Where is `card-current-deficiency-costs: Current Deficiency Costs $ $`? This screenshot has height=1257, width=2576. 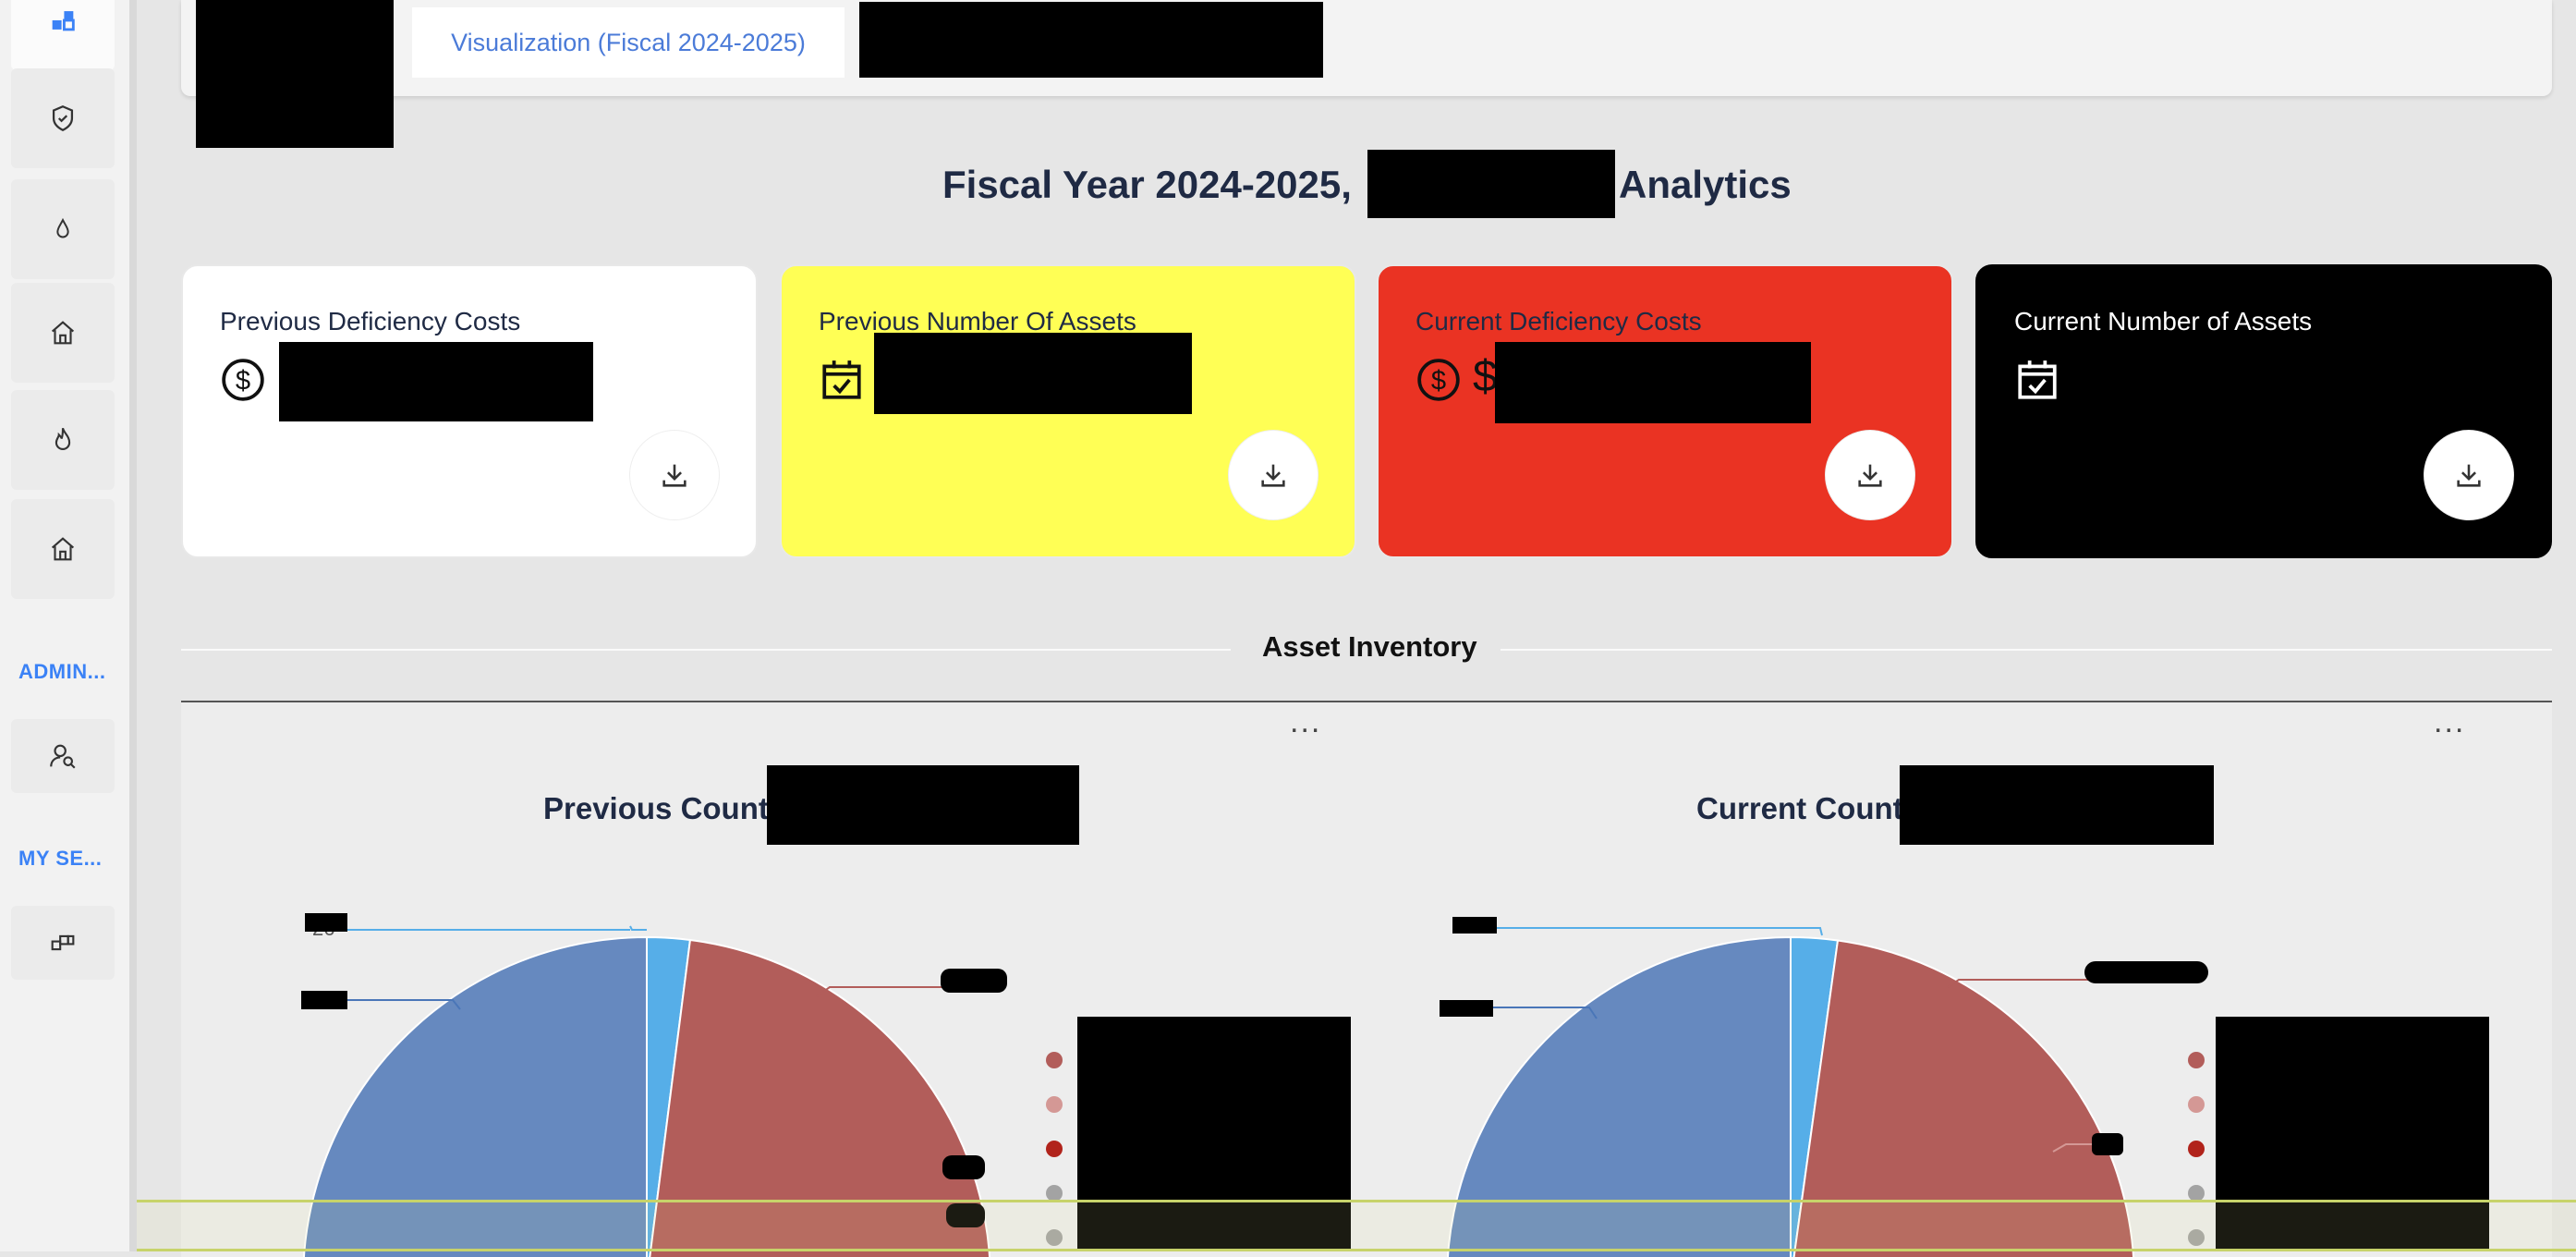
card-current-deficiency-costs: Current Deficiency Costs $ $ is located at coordinates (1665, 411).